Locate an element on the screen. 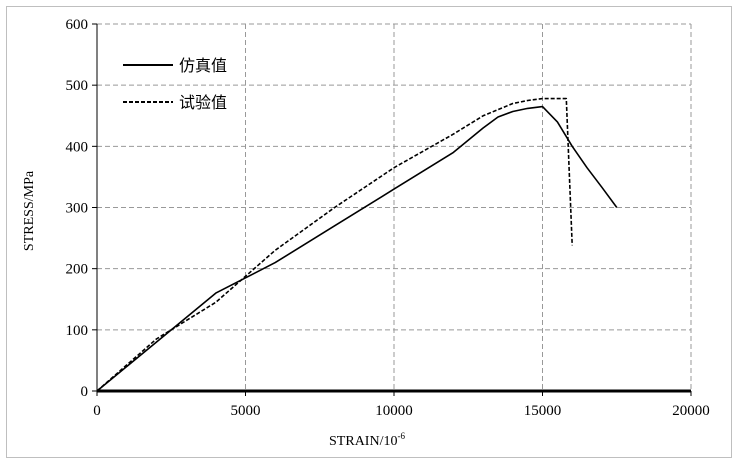 The image size is (740, 466). y-tick-label-400: 400 is located at coordinates (77, 147).